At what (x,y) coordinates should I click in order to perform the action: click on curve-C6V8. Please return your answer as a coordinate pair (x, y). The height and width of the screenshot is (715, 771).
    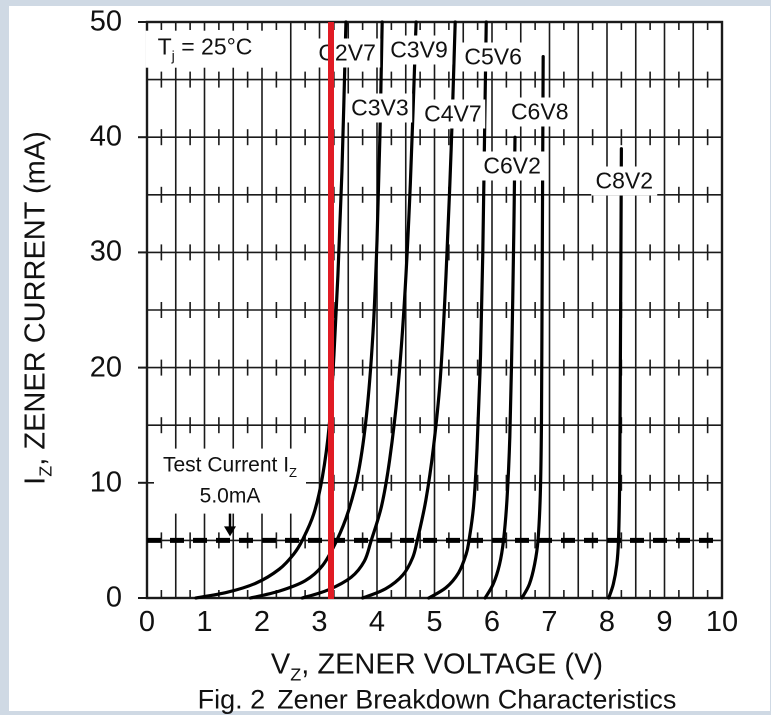
    Looking at the image, I should click on (532, 327).